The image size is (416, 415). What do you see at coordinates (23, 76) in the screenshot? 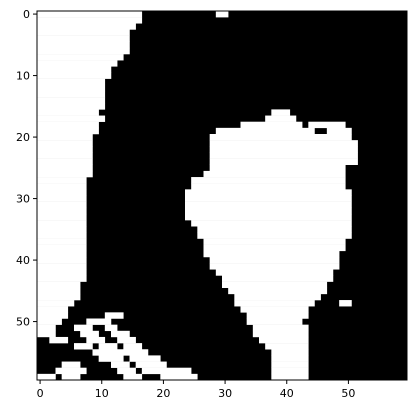
I see `y-tick-label: 10` at bounding box center [23, 76].